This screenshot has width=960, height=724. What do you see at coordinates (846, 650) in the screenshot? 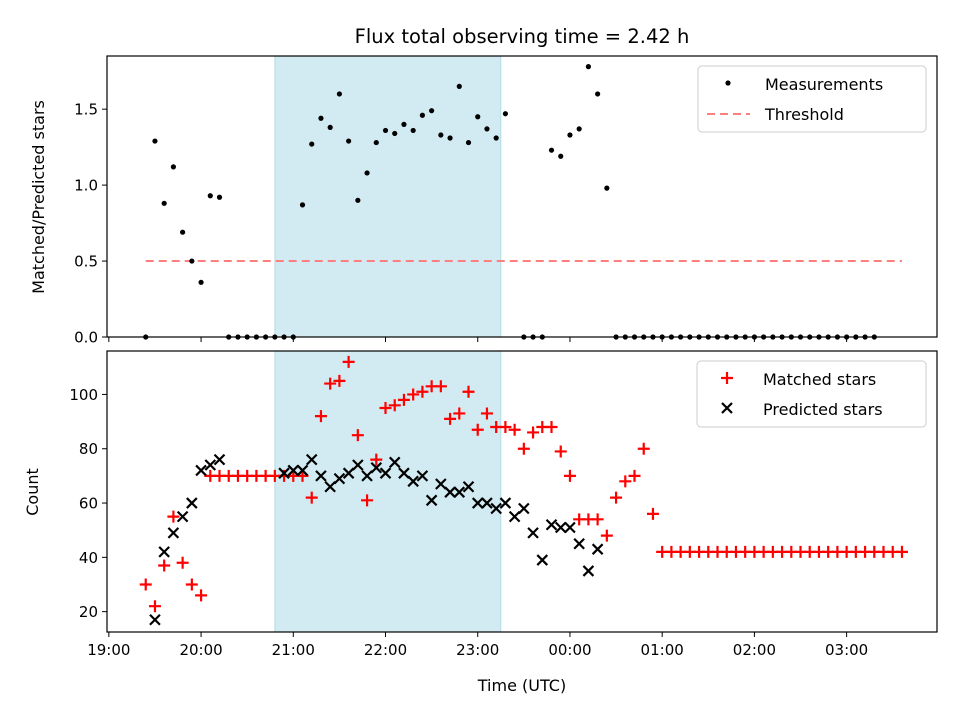
I see `x-tick-label: 03:00` at bounding box center [846, 650].